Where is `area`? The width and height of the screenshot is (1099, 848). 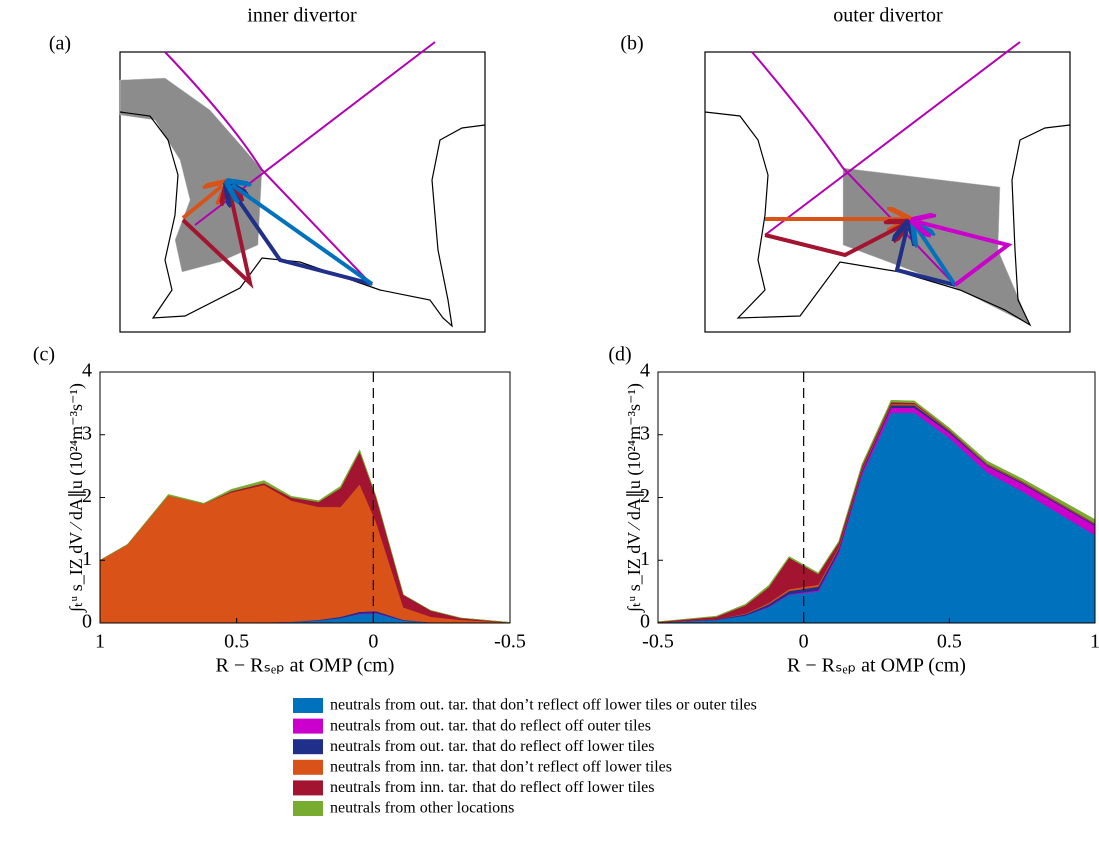 area is located at coordinates (305, 553).